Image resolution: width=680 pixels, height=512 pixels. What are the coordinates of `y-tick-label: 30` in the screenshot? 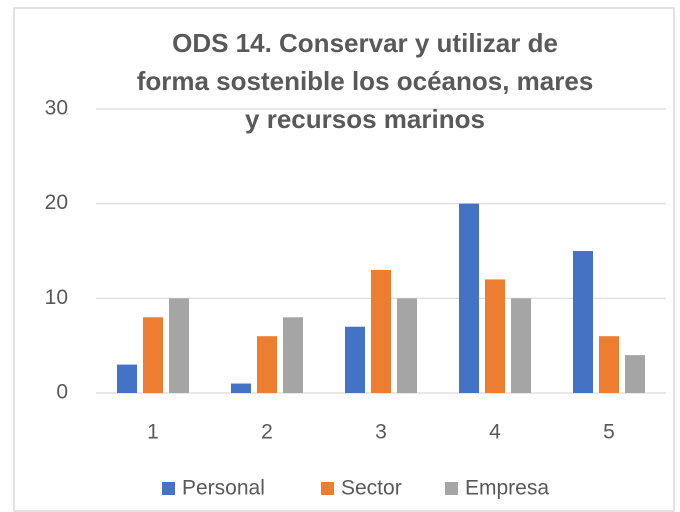 It's located at (56, 108).